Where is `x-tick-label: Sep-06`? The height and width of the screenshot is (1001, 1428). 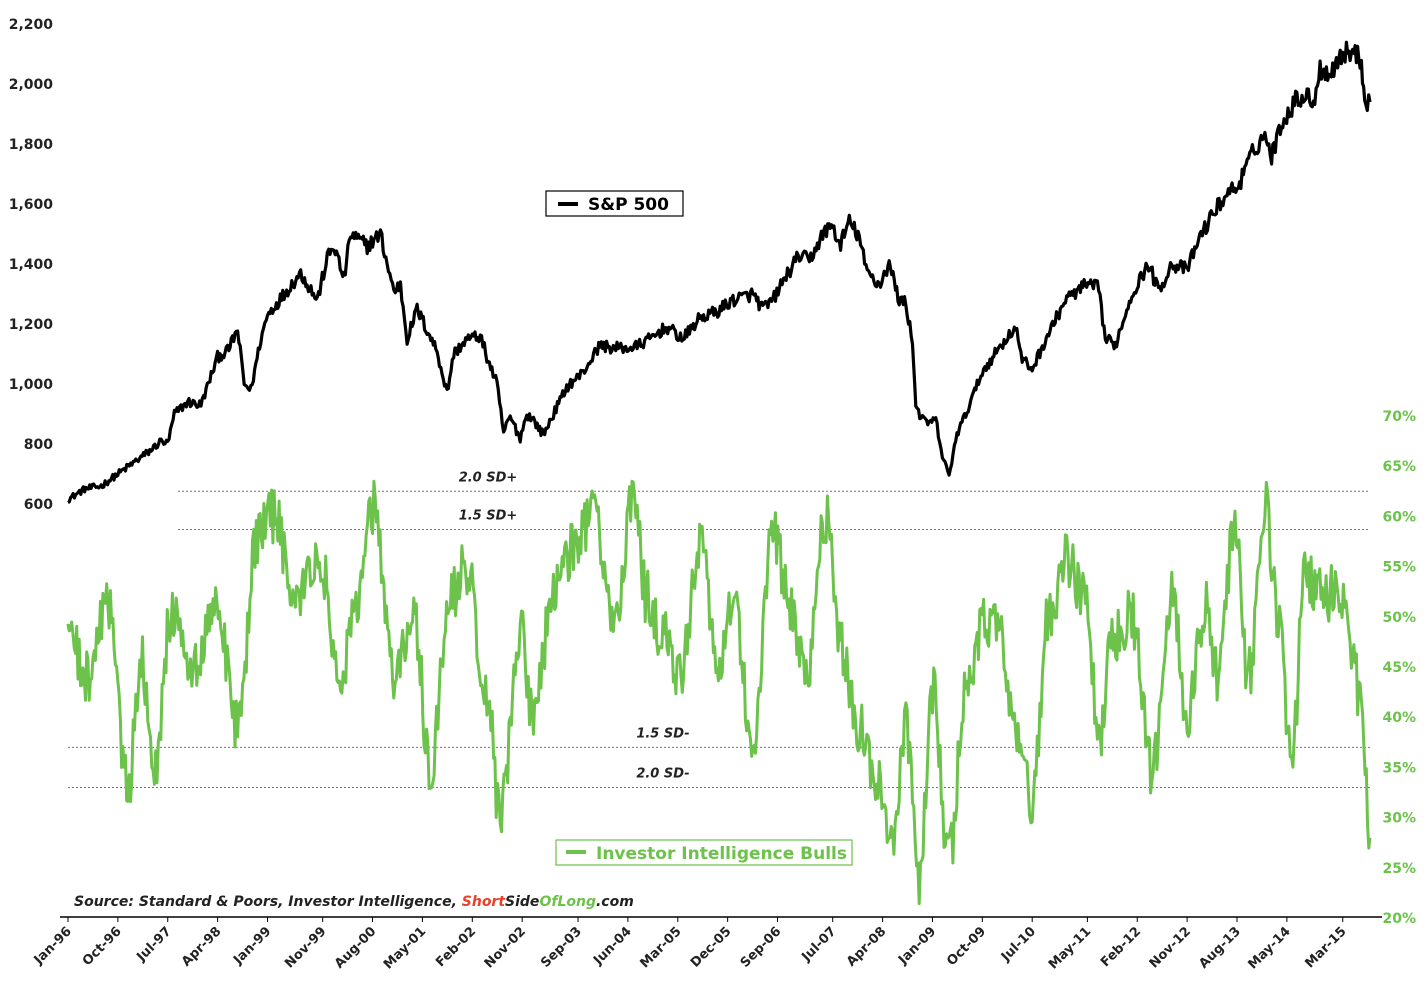
x-tick-label: Sep-06 is located at coordinates (761, 947).